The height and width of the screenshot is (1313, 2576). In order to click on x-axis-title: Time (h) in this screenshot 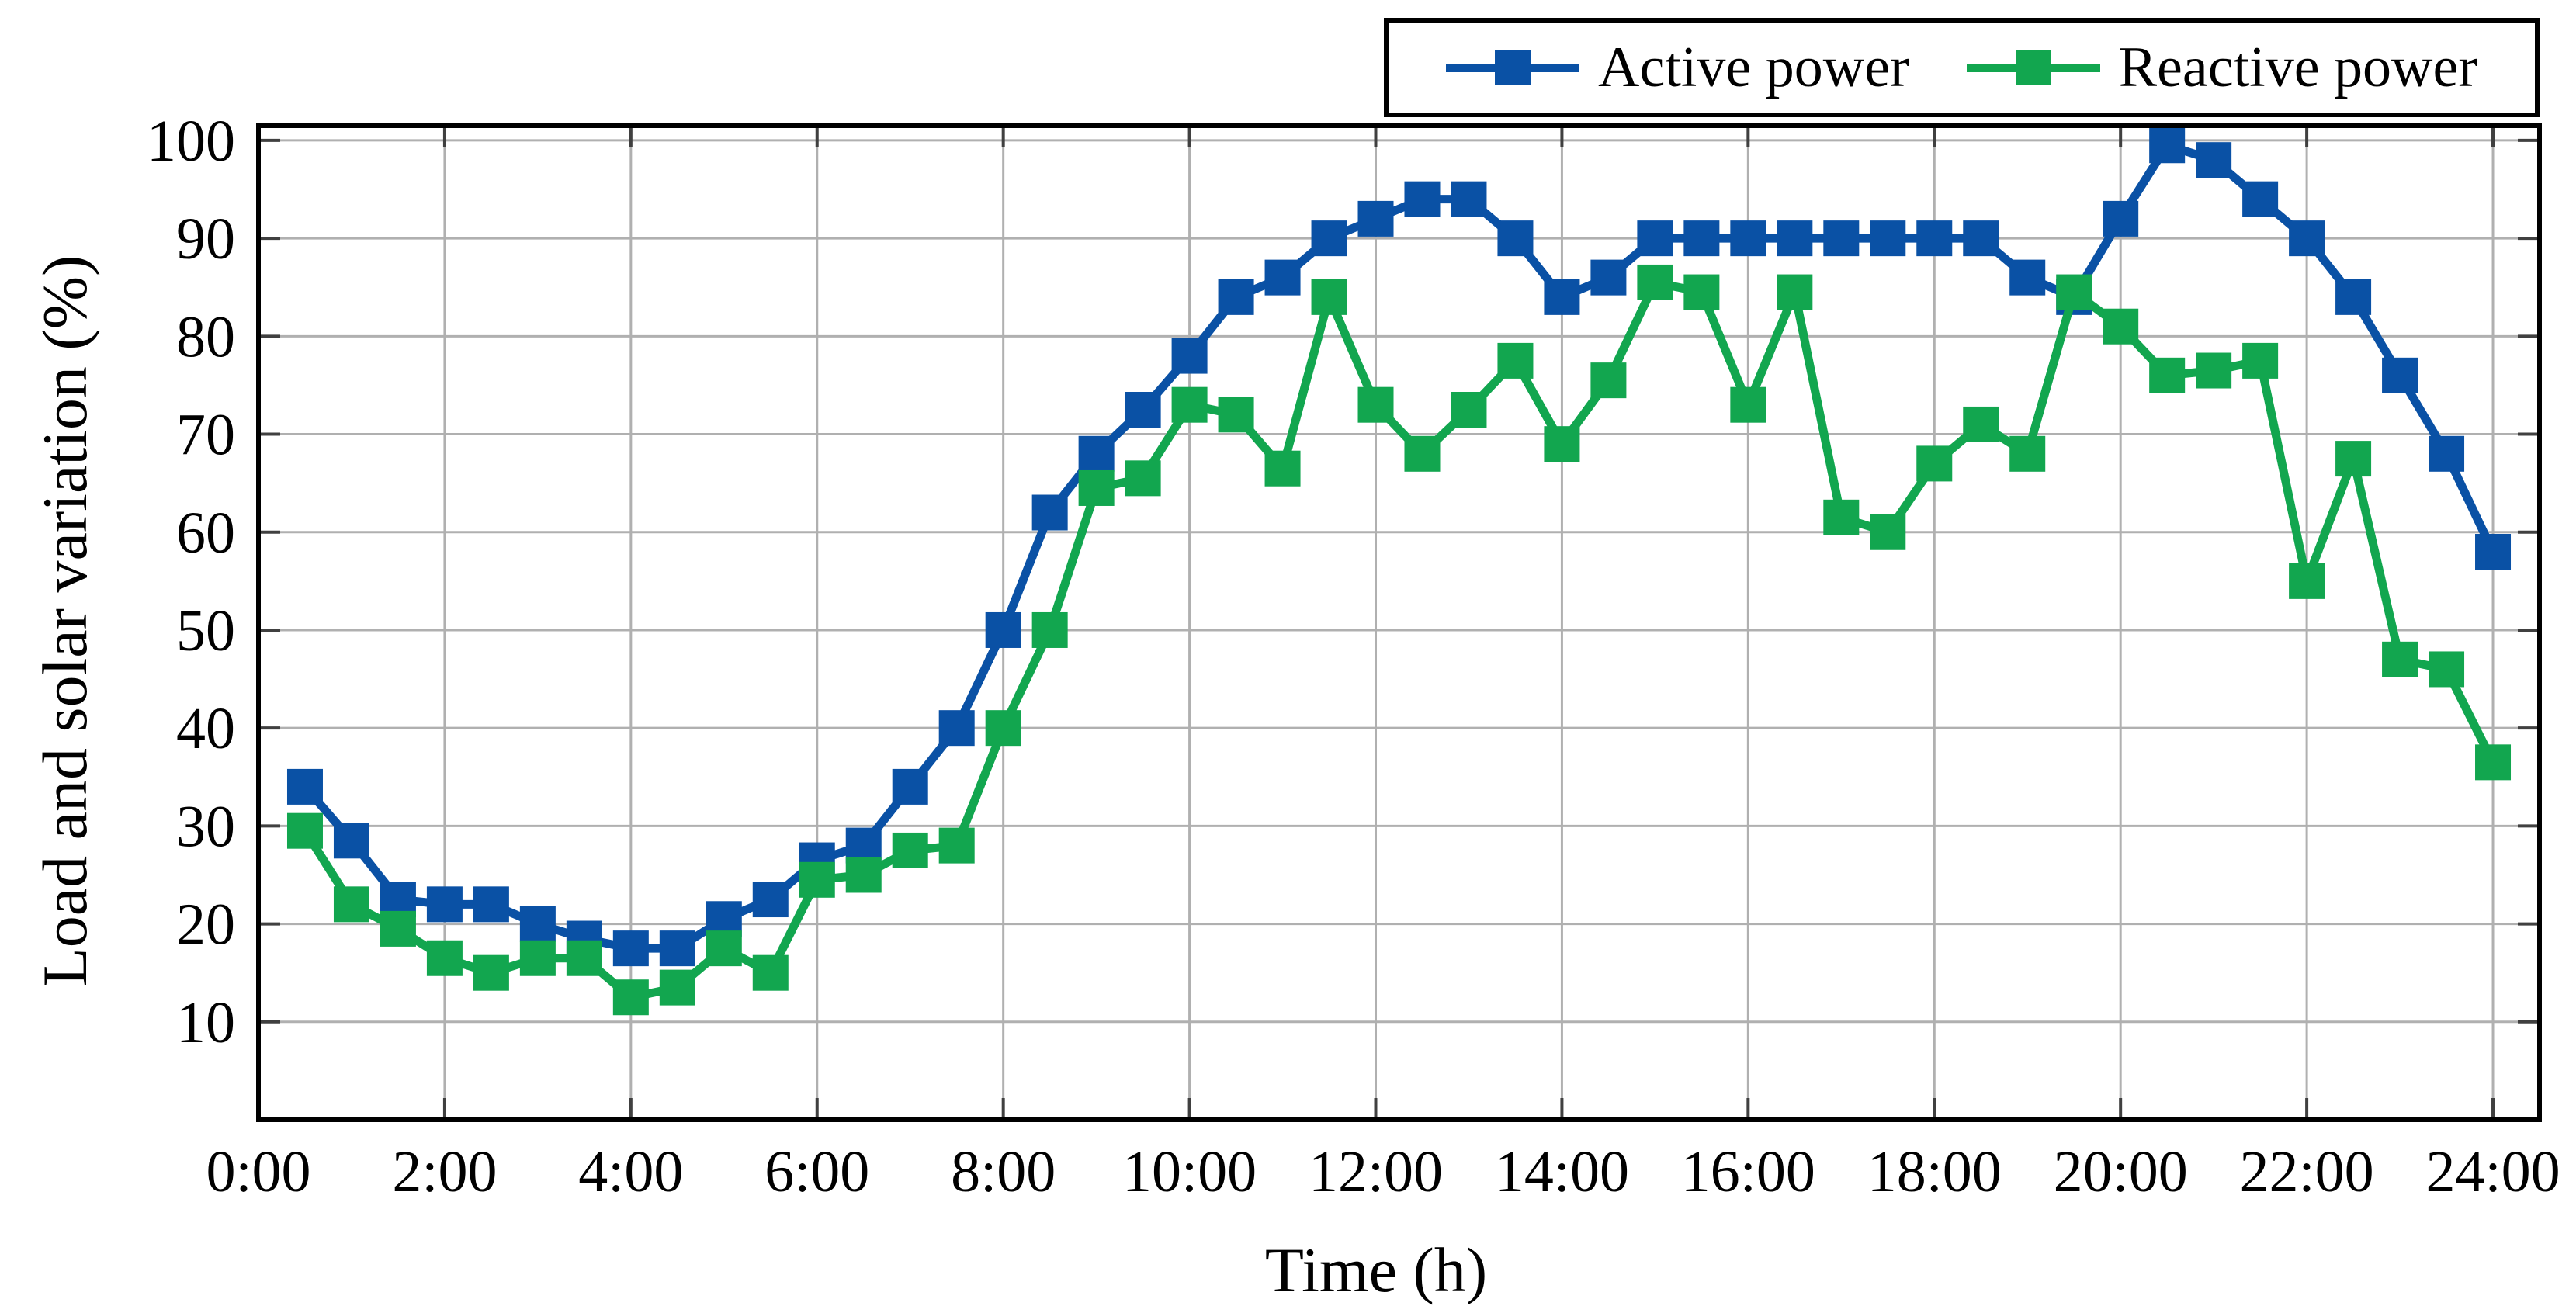, I will do `click(1376, 1270)`.